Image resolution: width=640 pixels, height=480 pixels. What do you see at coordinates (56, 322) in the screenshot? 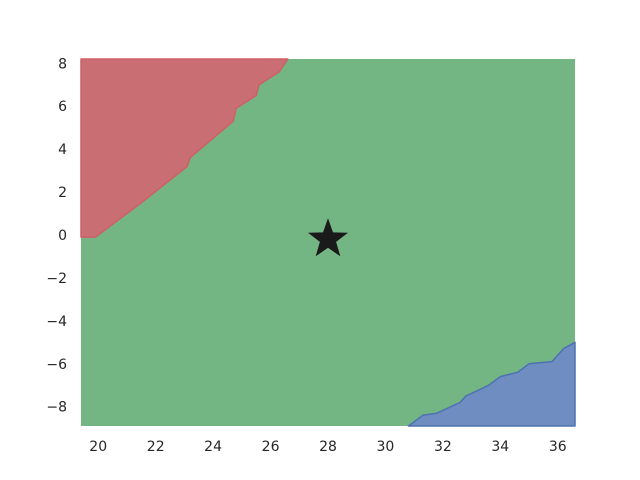
I see `y-tick-label: −4` at bounding box center [56, 322].